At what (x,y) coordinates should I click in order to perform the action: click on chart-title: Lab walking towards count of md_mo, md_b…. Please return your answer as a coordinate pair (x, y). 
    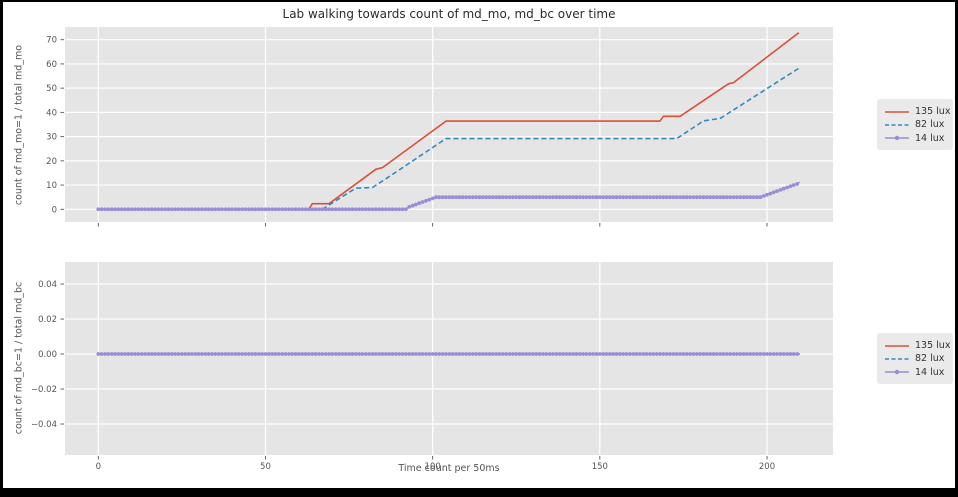
    Looking at the image, I should click on (449, 14).